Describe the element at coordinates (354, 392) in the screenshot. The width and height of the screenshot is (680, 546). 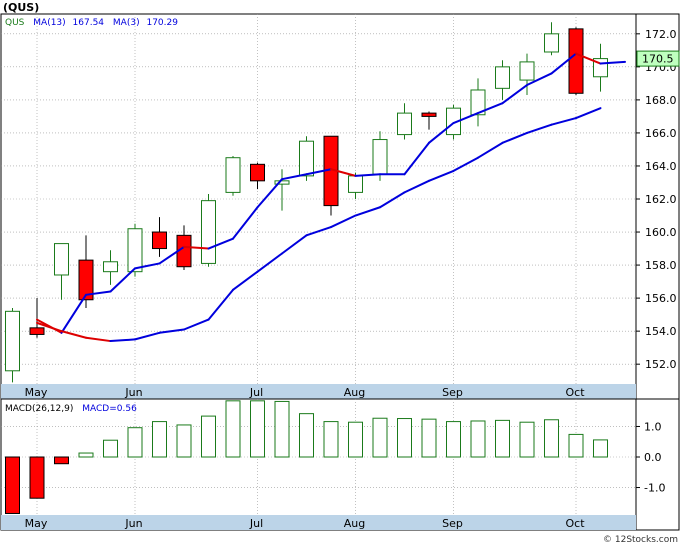
I see `price-month-label: Aug` at that location.